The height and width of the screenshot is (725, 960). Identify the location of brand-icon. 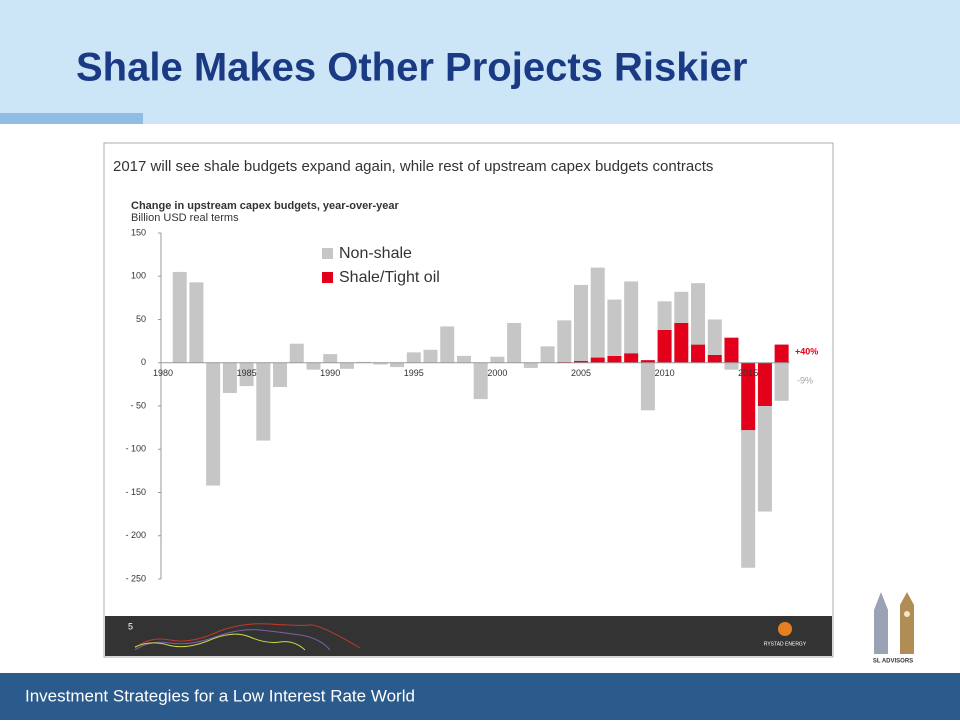
(785, 629).